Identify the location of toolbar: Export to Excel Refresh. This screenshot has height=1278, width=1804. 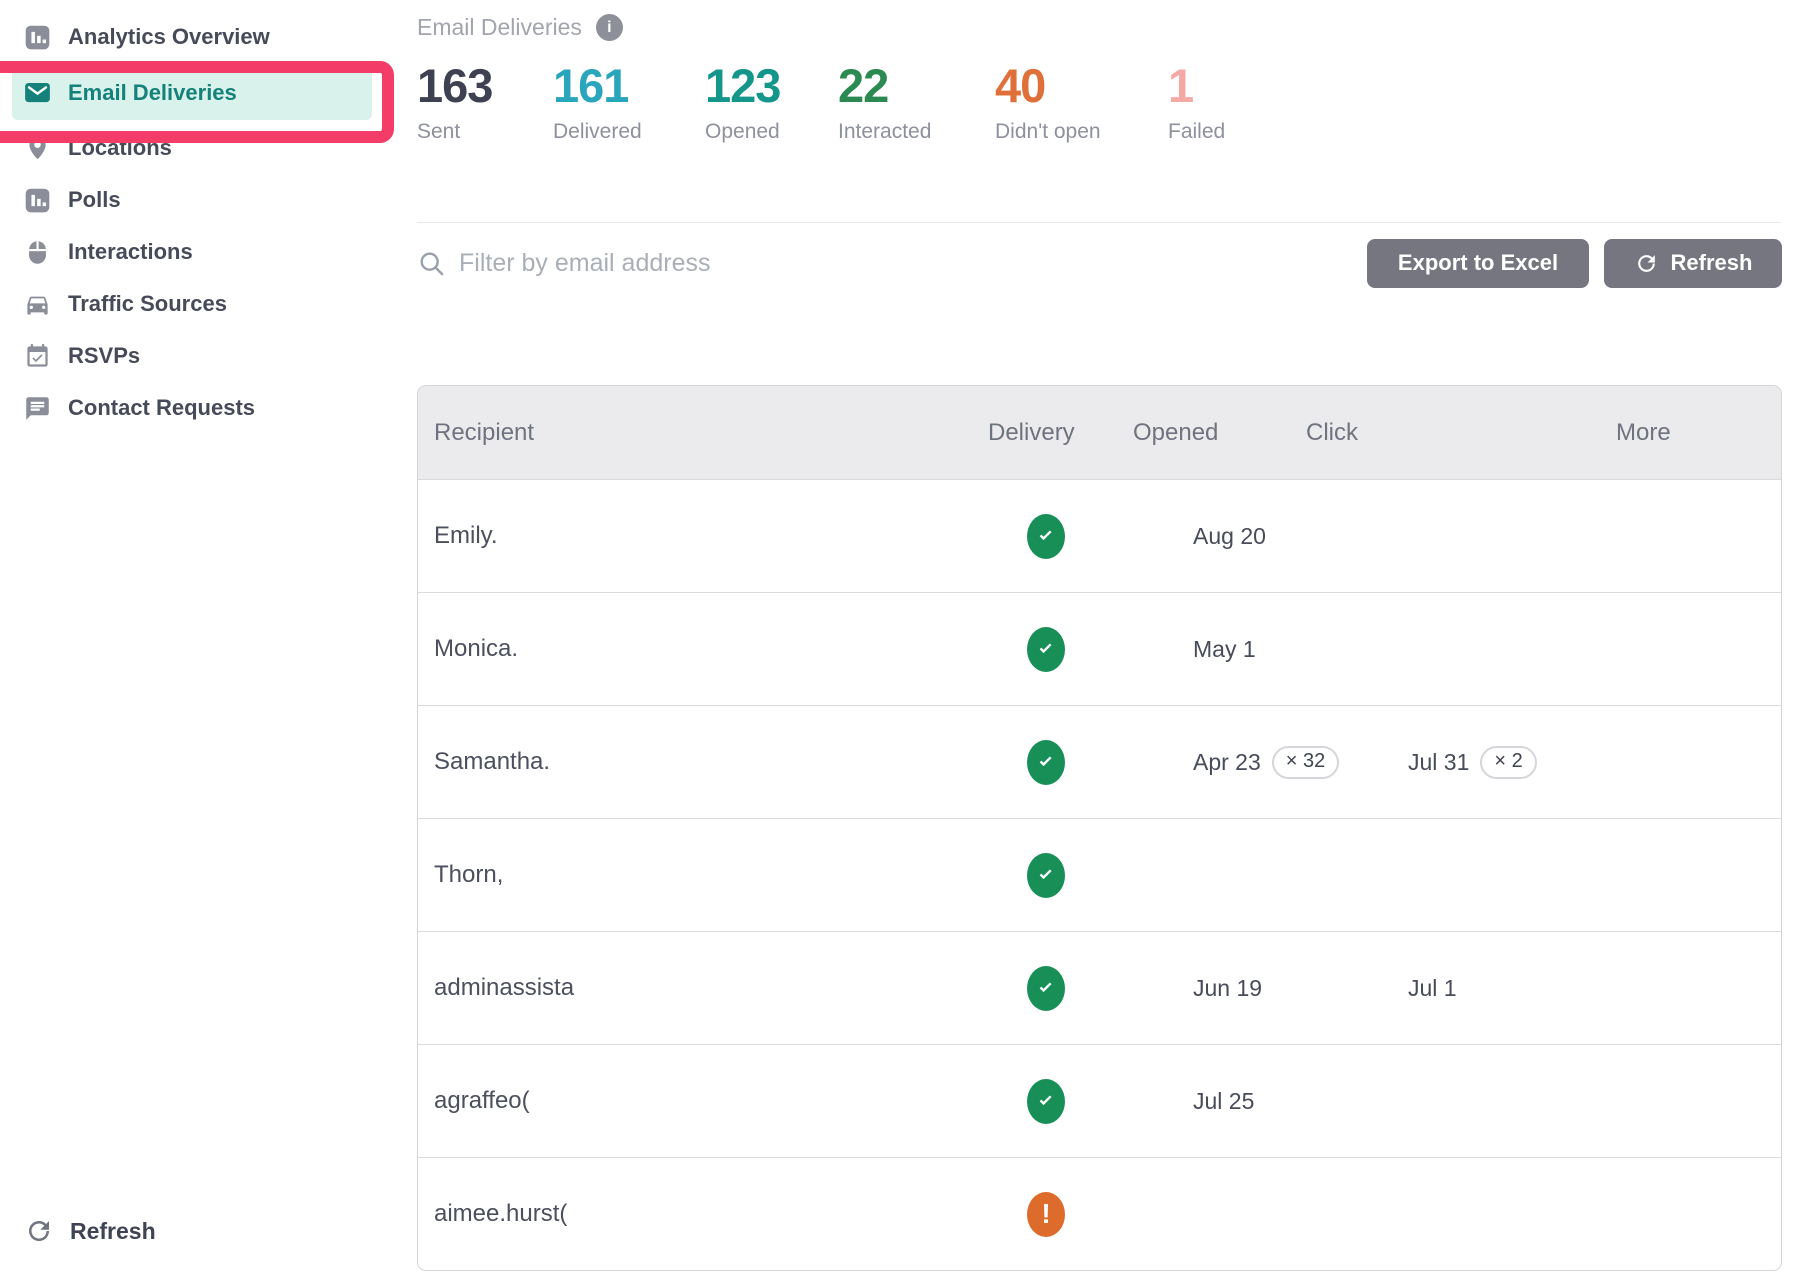
(1099, 263).